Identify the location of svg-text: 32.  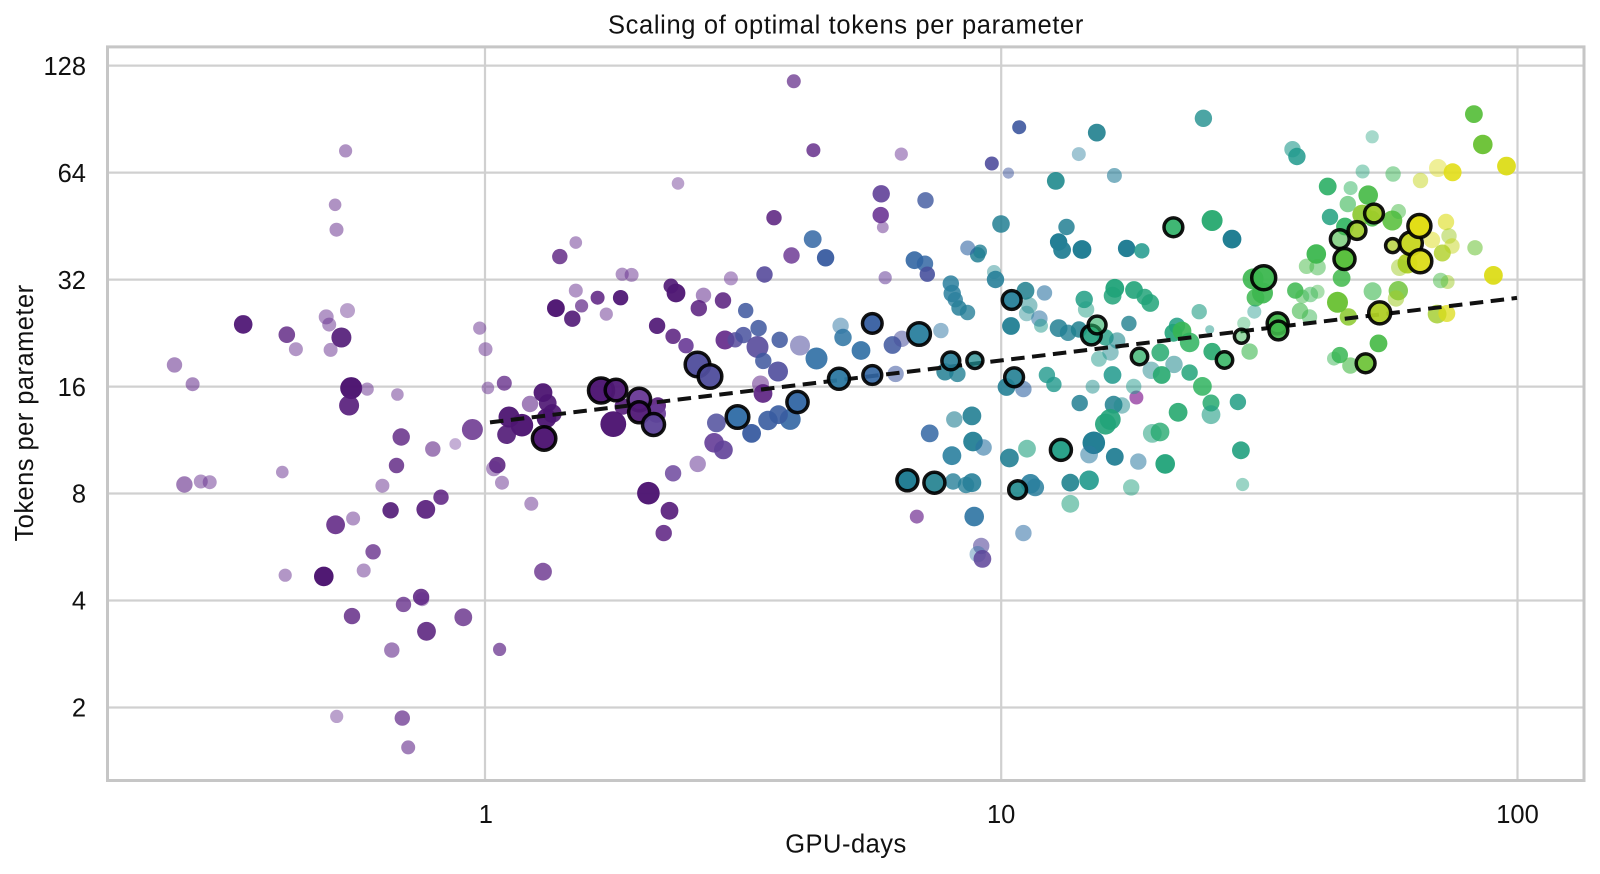
(72, 281).